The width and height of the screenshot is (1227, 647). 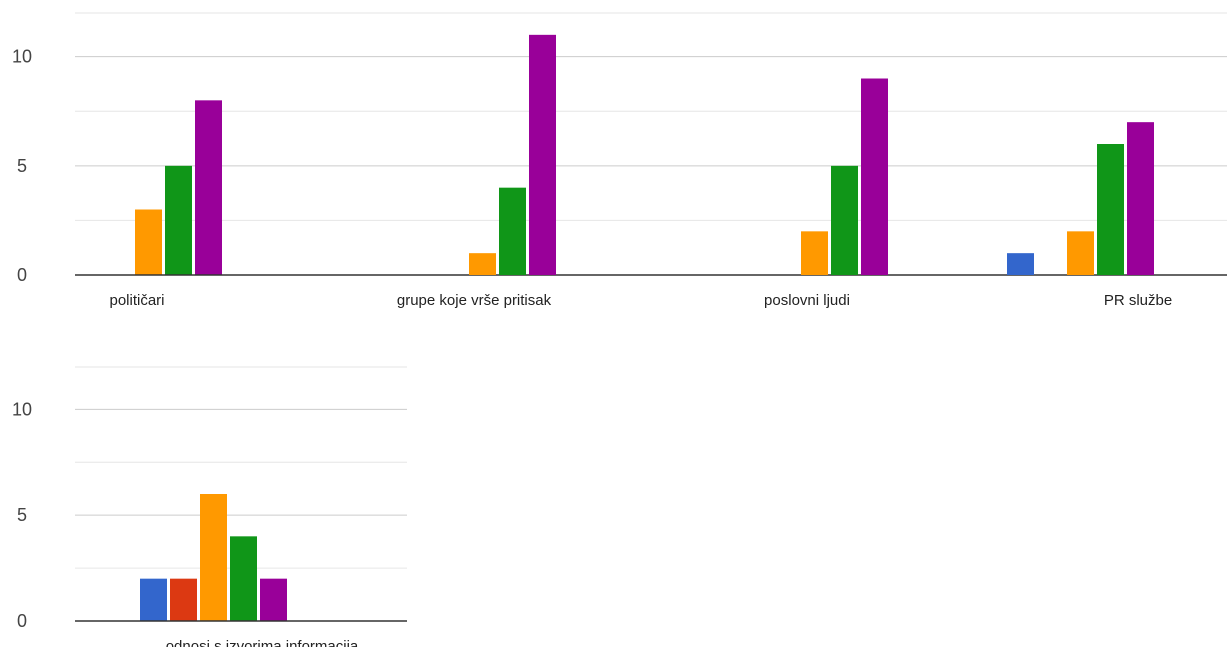 What do you see at coordinates (262, 642) in the screenshot?
I see `category-label: odnosi s izvorima informacija` at bounding box center [262, 642].